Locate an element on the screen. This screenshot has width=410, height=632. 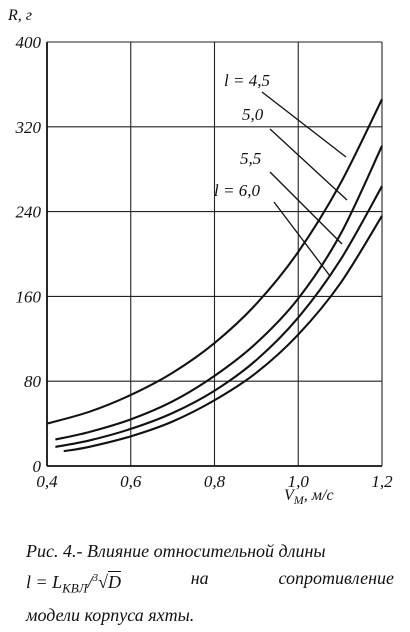
x-axis-label: VM, м/с is located at coordinates (309, 497).